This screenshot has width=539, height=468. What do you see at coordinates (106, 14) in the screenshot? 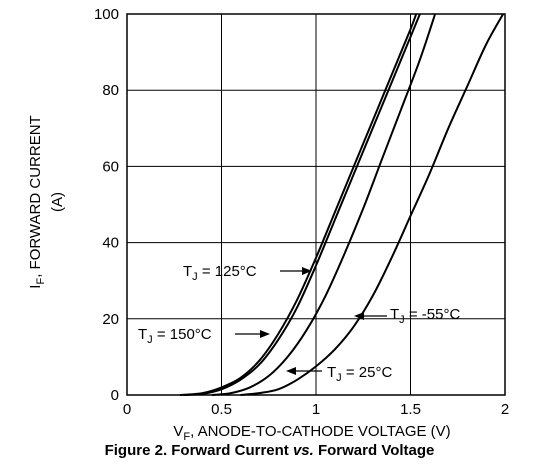
I see `y-tick-label: 100` at bounding box center [106, 14].